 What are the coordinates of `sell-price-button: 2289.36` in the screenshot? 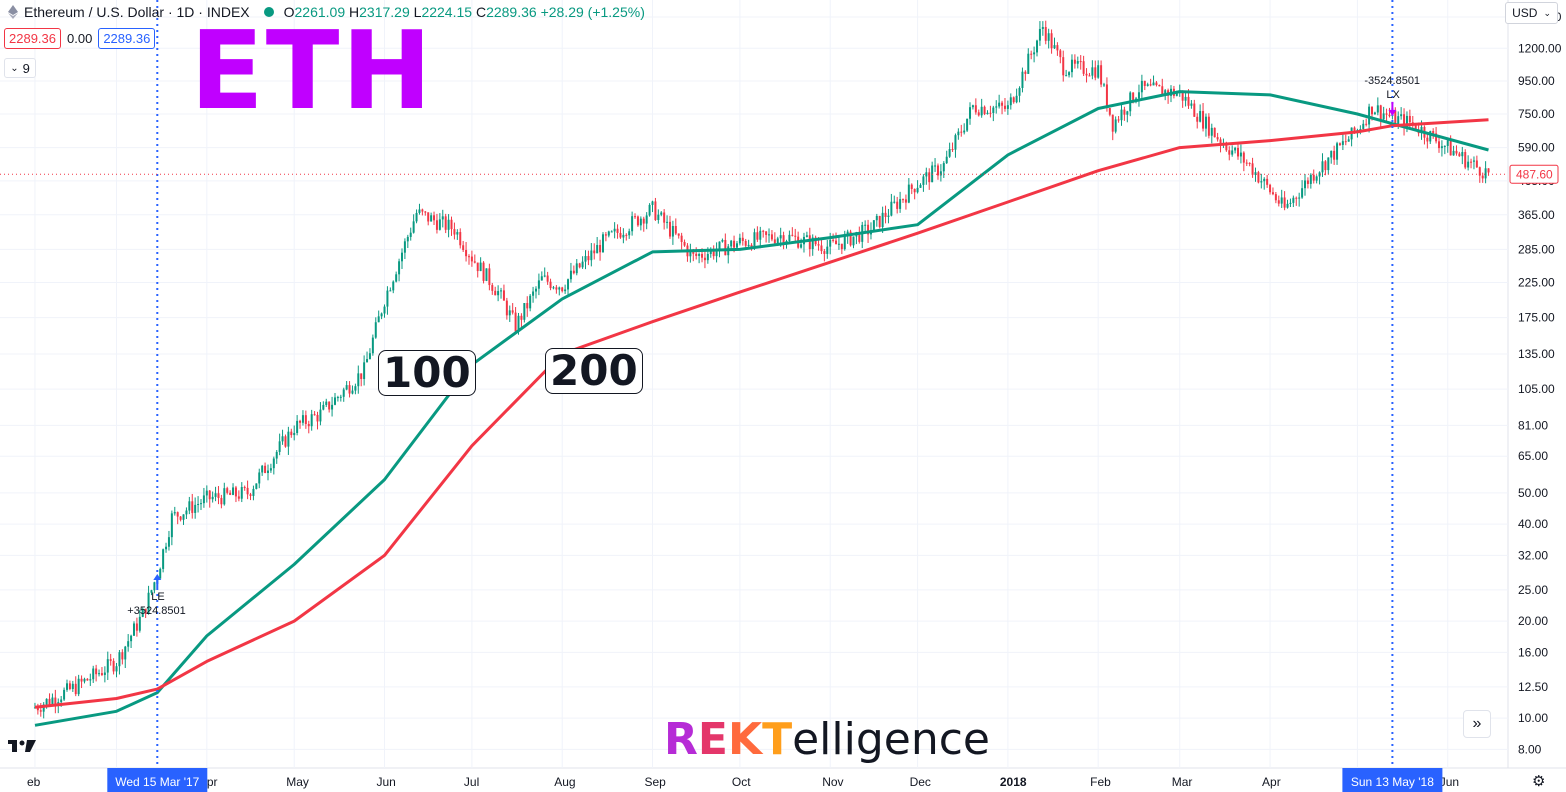 It's located at (32, 38).